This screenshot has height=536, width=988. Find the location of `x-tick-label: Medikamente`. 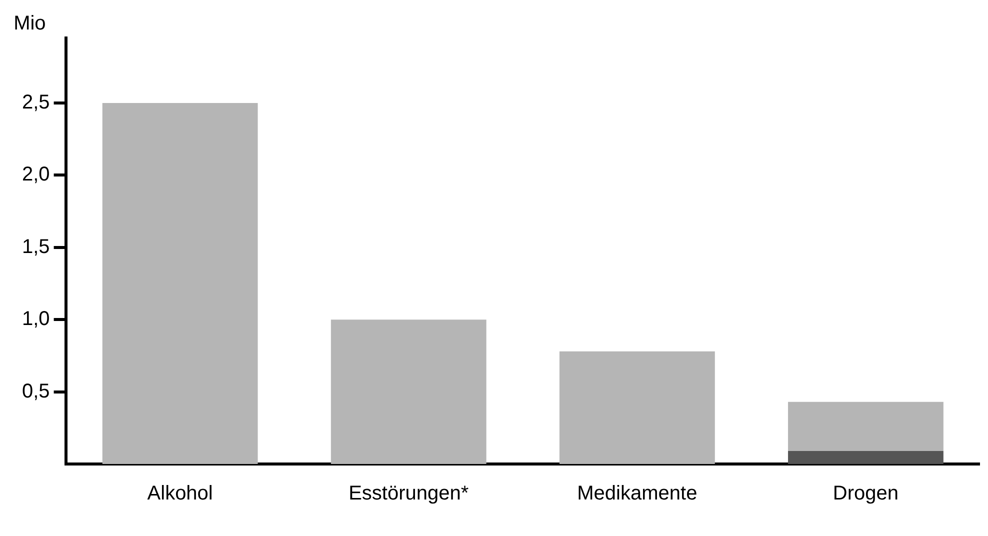

x-tick-label: Medikamente is located at coordinates (637, 493).